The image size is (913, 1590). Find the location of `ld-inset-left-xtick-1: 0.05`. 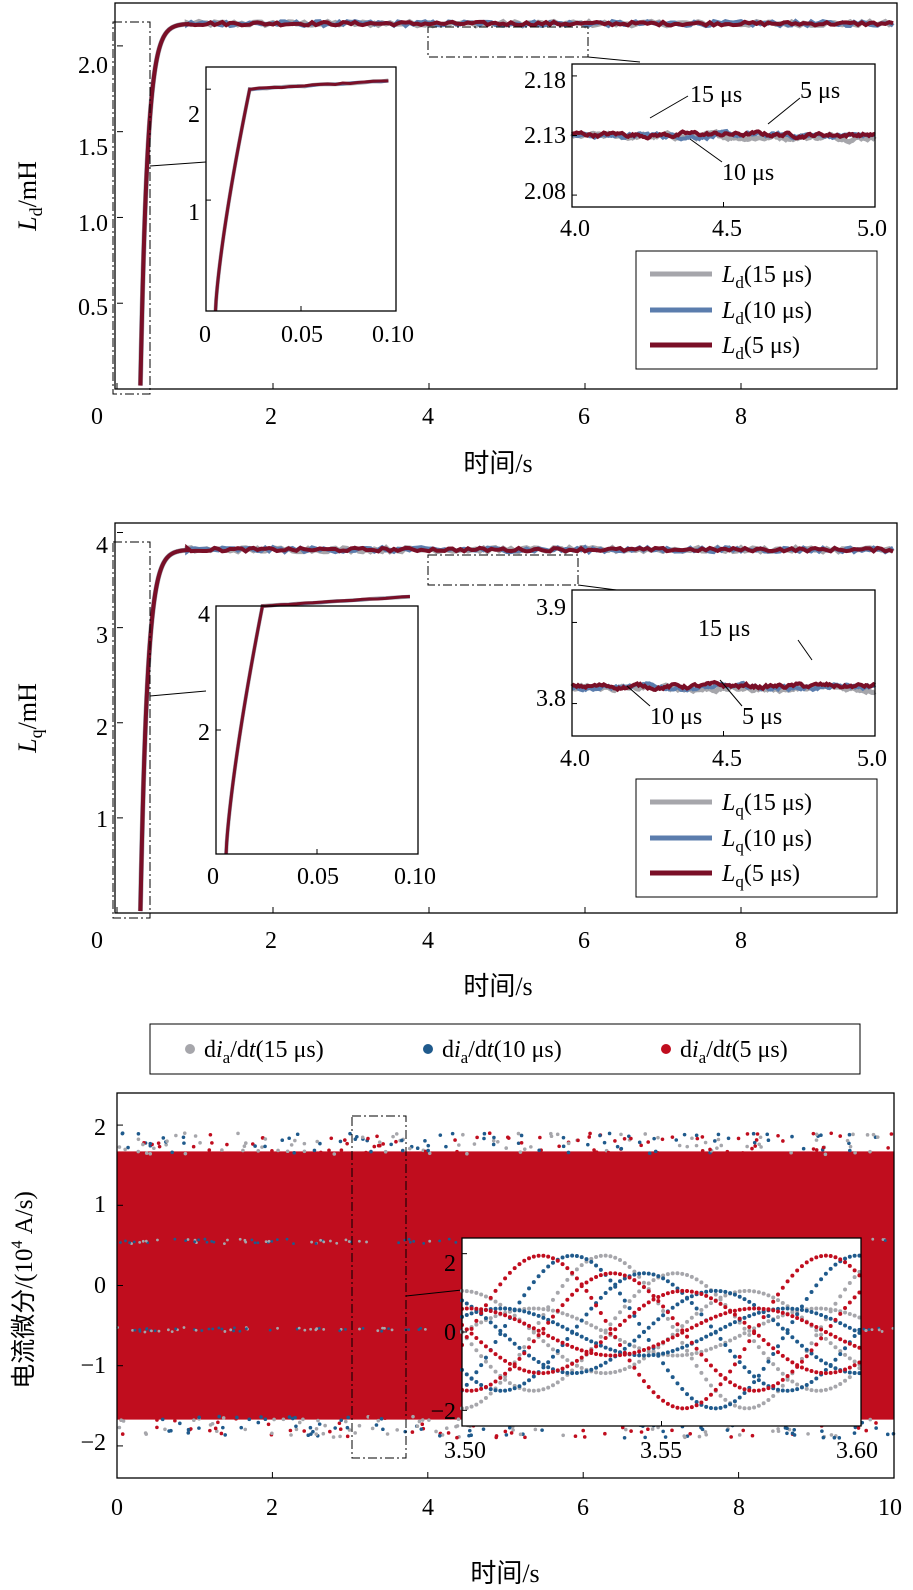

ld-inset-left-xtick-1: 0.05 is located at coordinates (302, 335).